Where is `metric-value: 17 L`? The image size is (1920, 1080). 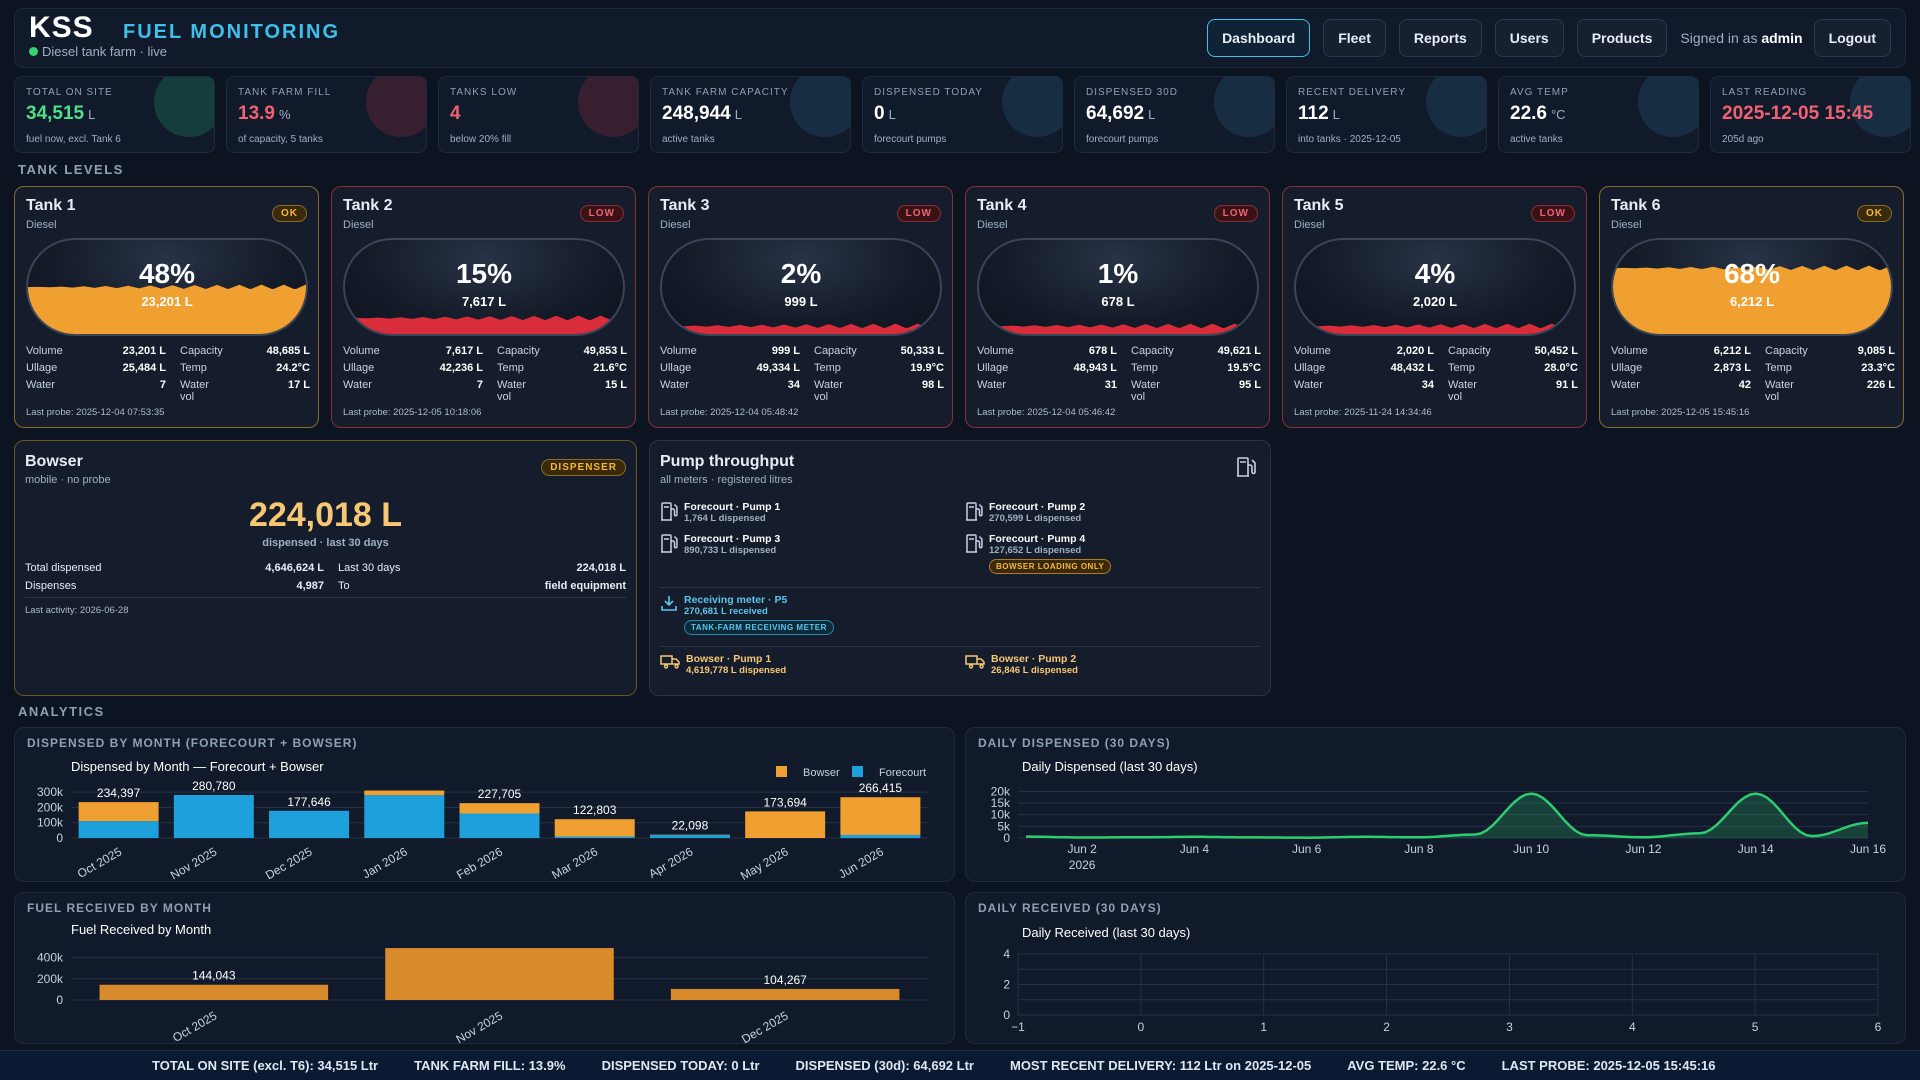
metric-value: 17 L is located at coordinates (298, 385).